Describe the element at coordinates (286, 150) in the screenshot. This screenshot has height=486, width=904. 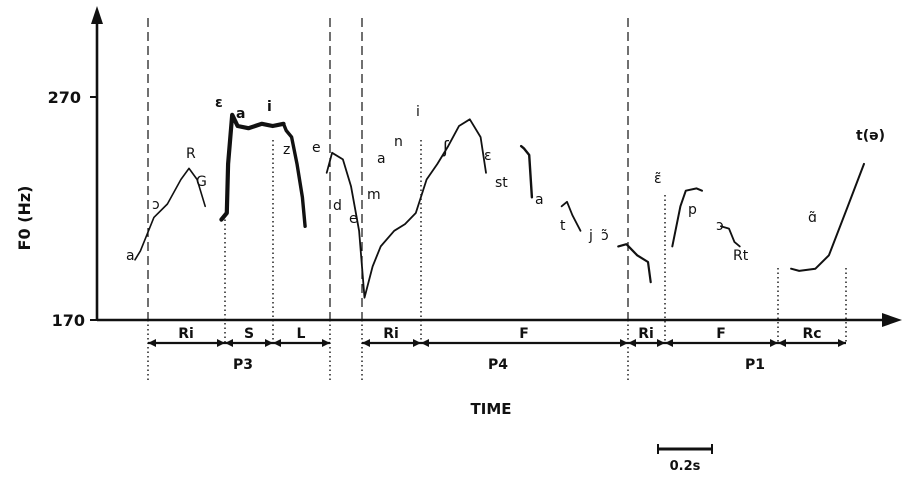
I see `phoneme-label: z` at that location.